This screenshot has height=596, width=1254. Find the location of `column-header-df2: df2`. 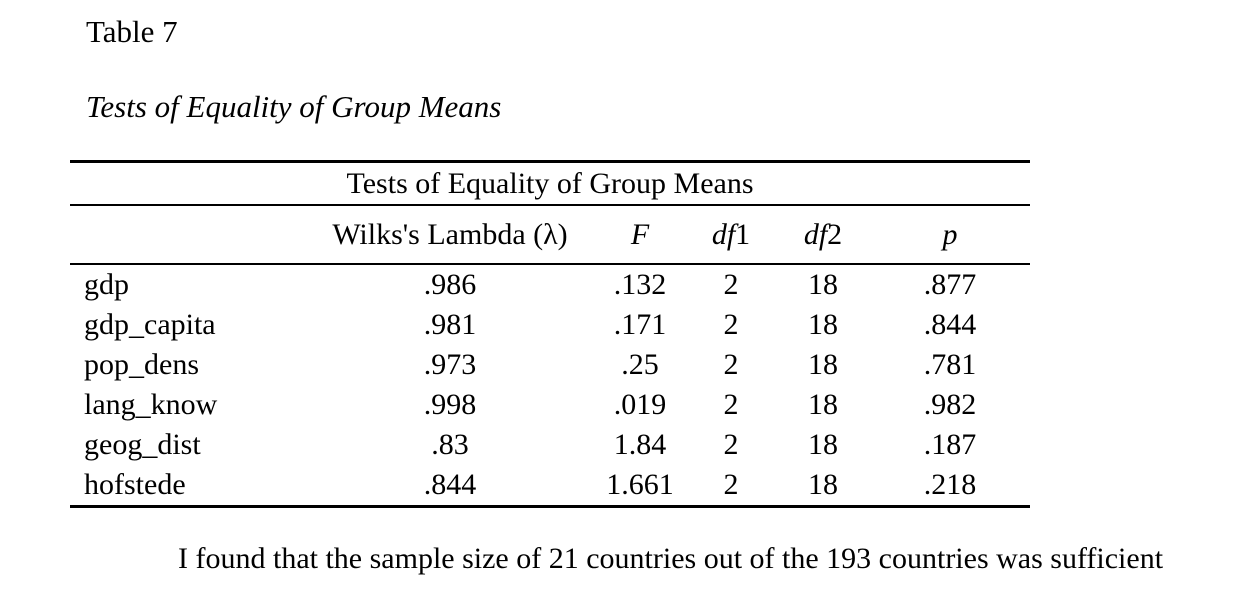

column-header-df2: df2 is located at coordinates (823, 235).